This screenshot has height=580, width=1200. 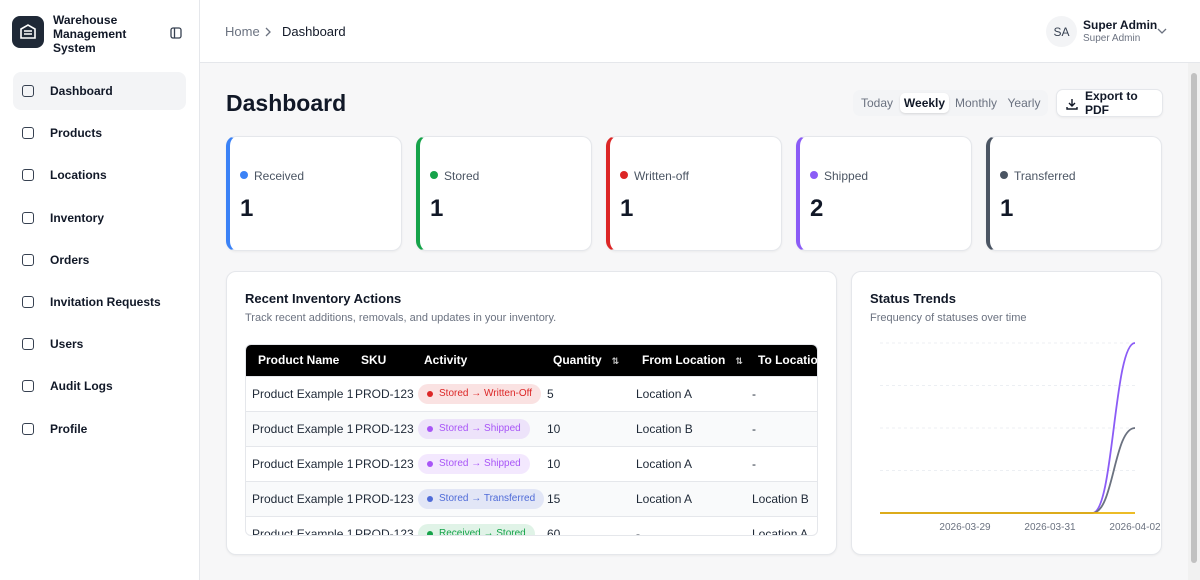 I want to click on cell-text: -, so click(x=638, y=531).